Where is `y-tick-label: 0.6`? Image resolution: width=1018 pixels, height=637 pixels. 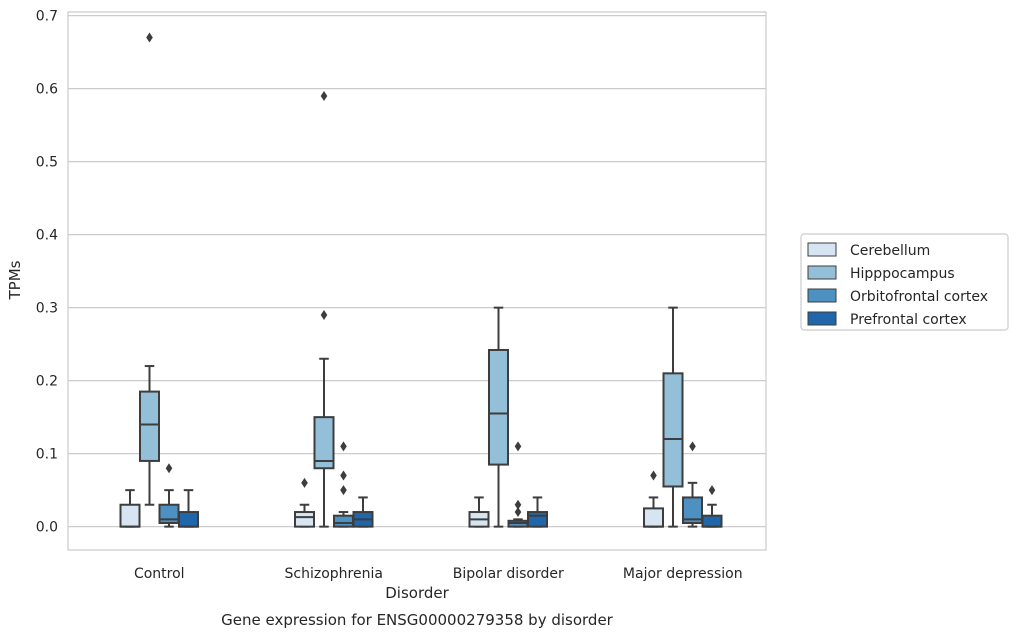 y-tick-label: 0.6 is located at coordinates (47, 90).